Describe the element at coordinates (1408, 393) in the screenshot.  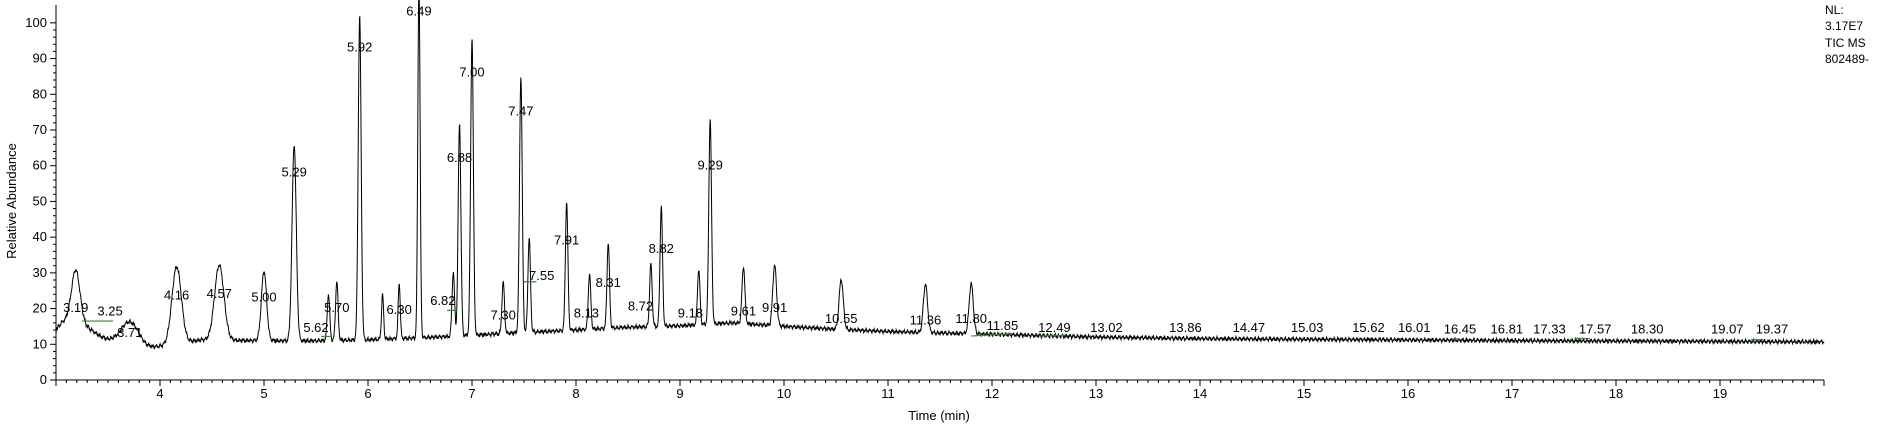
I see `x-tick-label: 16` at that location.